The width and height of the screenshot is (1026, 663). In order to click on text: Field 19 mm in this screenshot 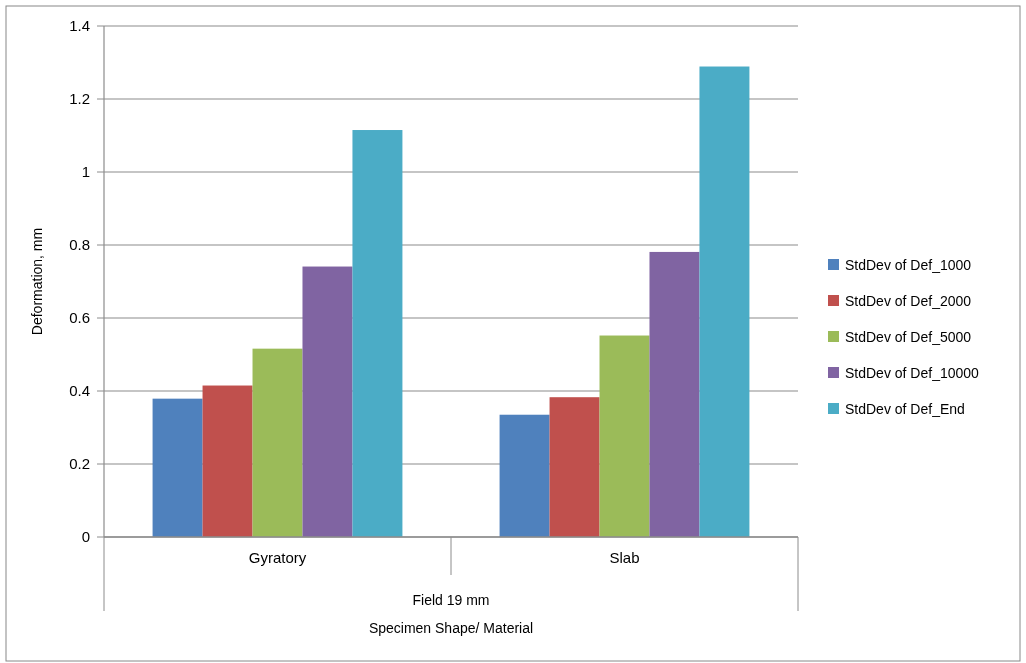, I will do `click(451, 600)`.